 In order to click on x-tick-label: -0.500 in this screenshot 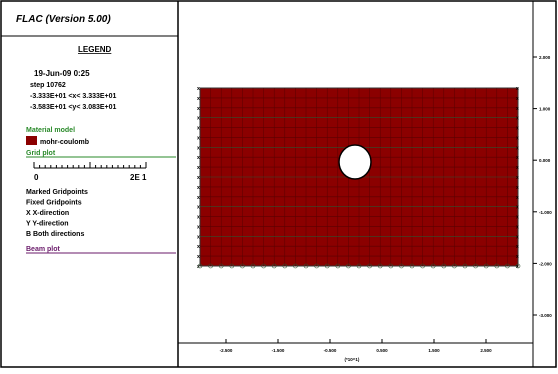, I will do `click(330, 350)`.